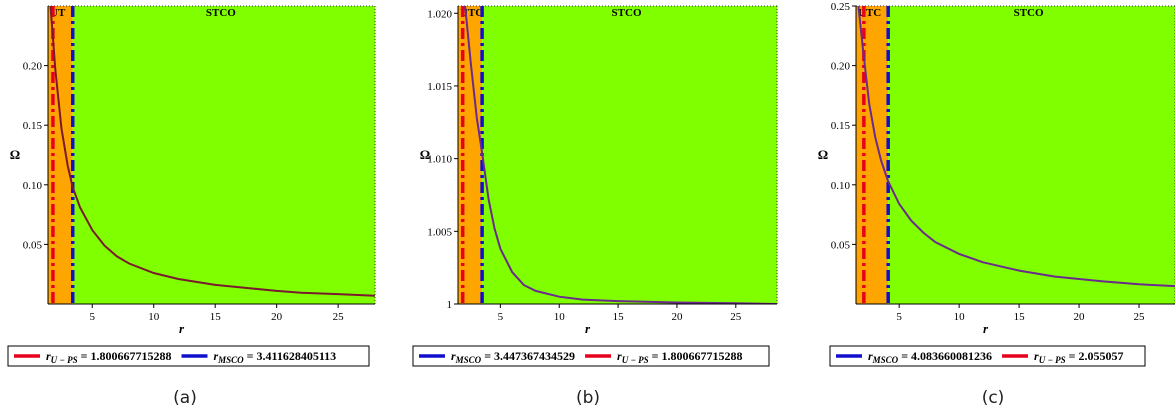  I want to click on y-tick-label: 1.015, so click(439, 87).